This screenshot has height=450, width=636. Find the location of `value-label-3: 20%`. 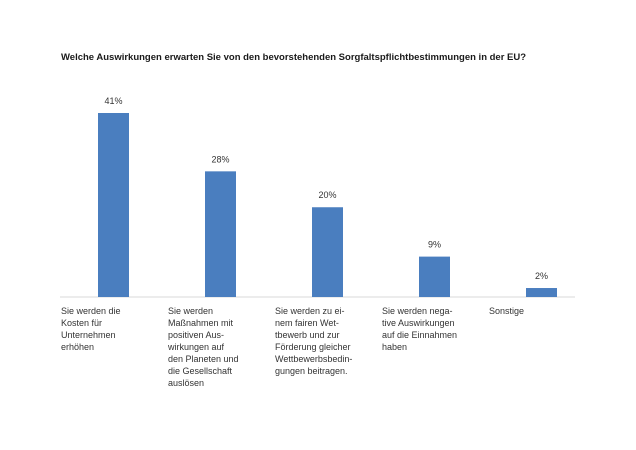

value-label-3: 20% is located at coordinates (327, 195).